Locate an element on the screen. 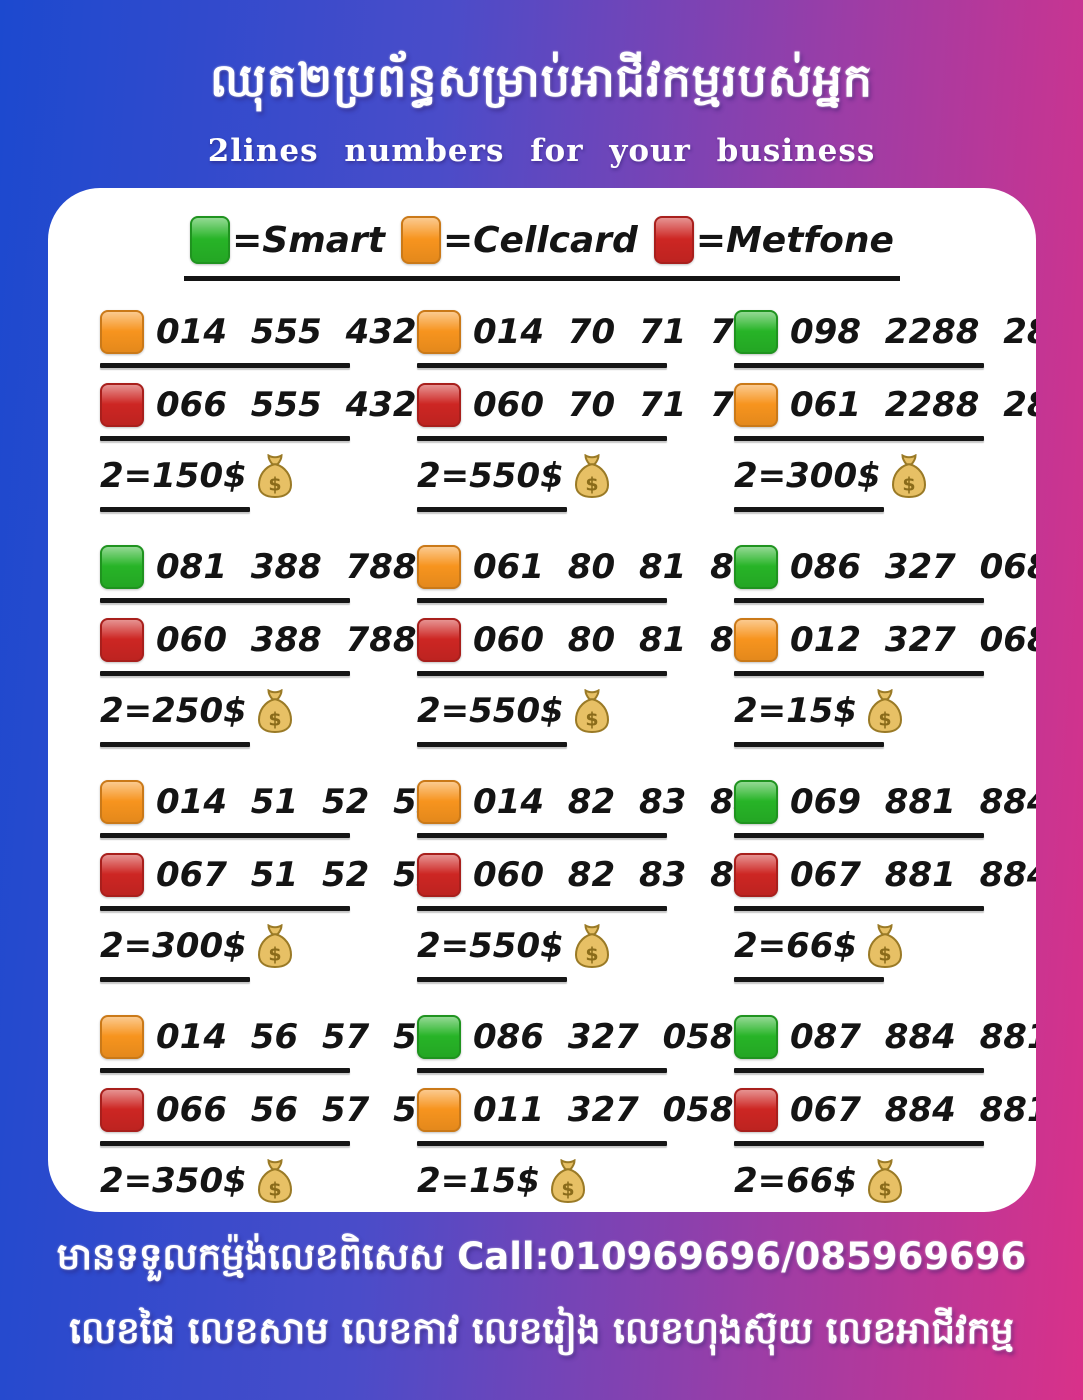 Image resolution: width=1083 pixels, height=1400 pixels. number-pair-card: 014 555 432 066 555 432 2=150$ is located at coordinates (258, 409).